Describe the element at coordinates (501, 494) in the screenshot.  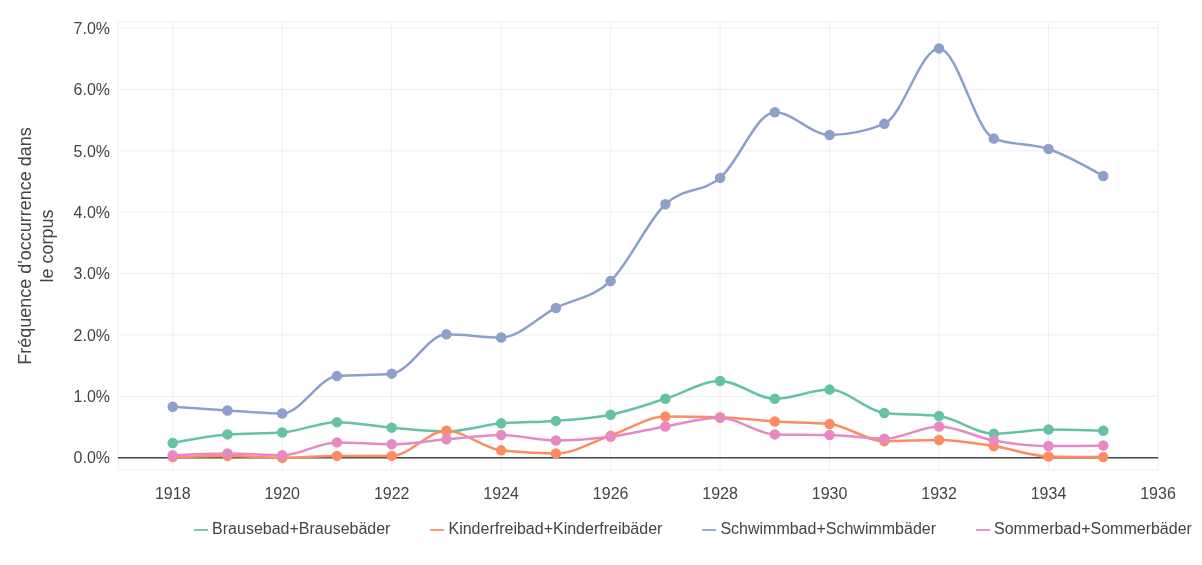
I see `x-tick-label: 1924` at that location.